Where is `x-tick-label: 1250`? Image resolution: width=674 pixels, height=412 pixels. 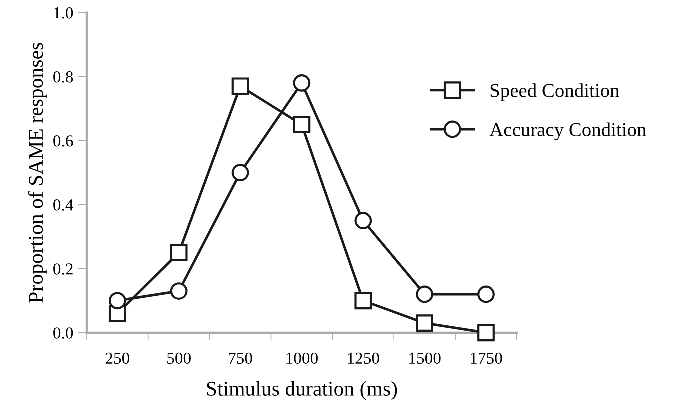 x-tick-label: 1250 is located at coordinates (364, 358).